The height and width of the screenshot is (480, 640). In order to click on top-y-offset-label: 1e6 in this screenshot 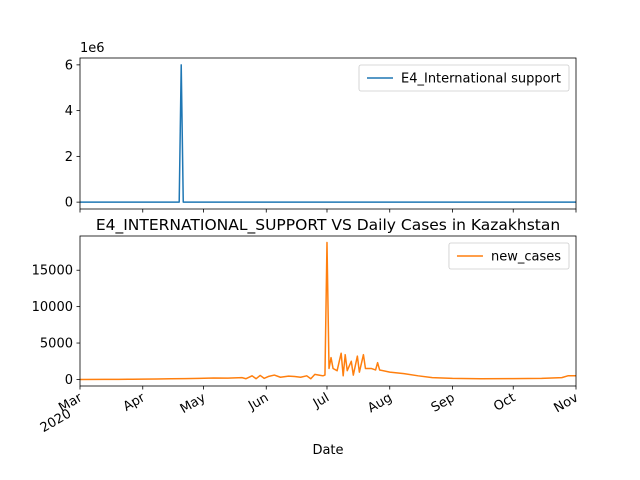, I will do `click(92, 48)`.